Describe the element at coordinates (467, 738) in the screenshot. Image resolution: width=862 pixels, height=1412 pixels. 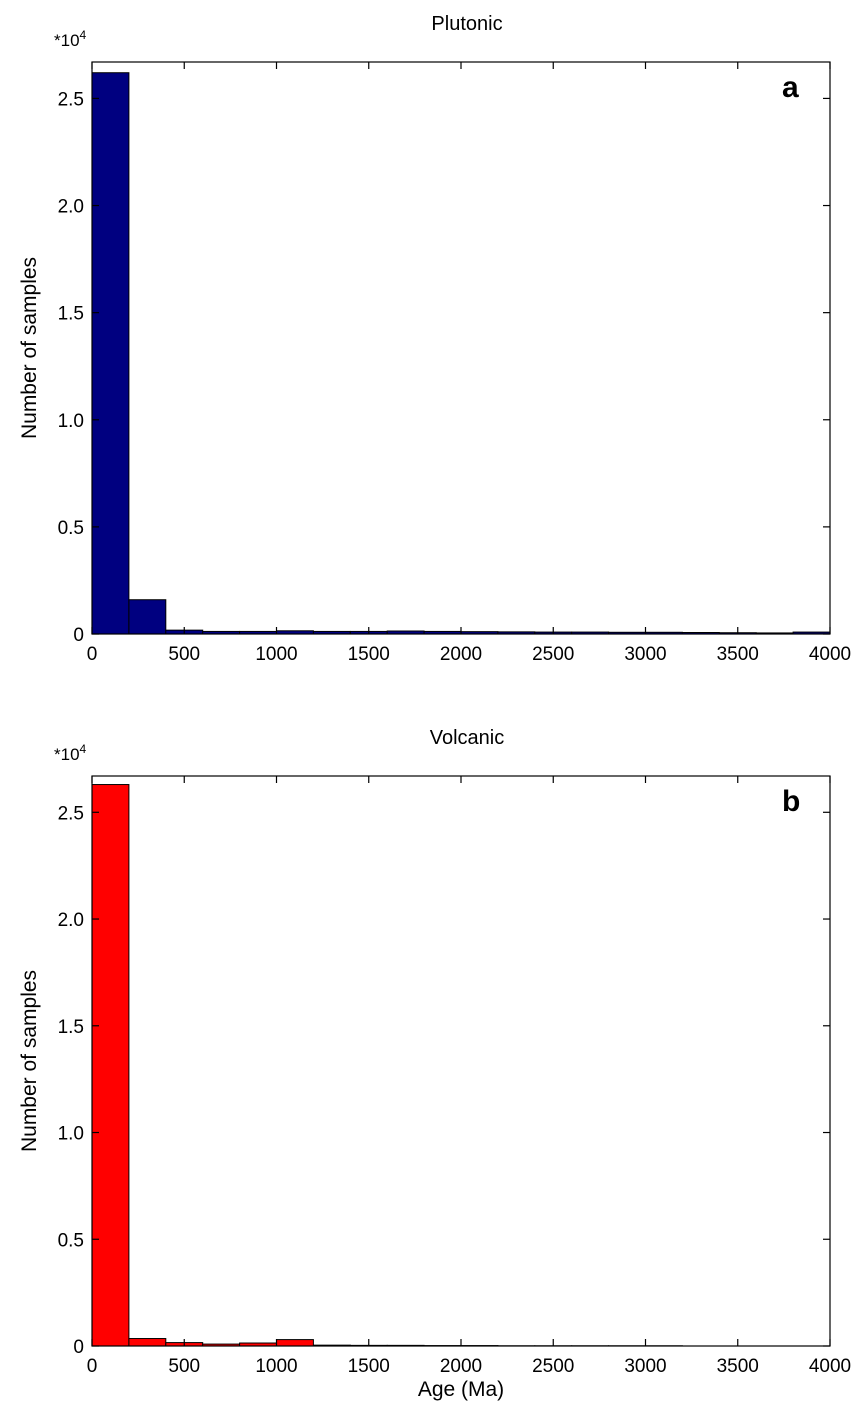
I see `chart-title: Volcanic` at that location.